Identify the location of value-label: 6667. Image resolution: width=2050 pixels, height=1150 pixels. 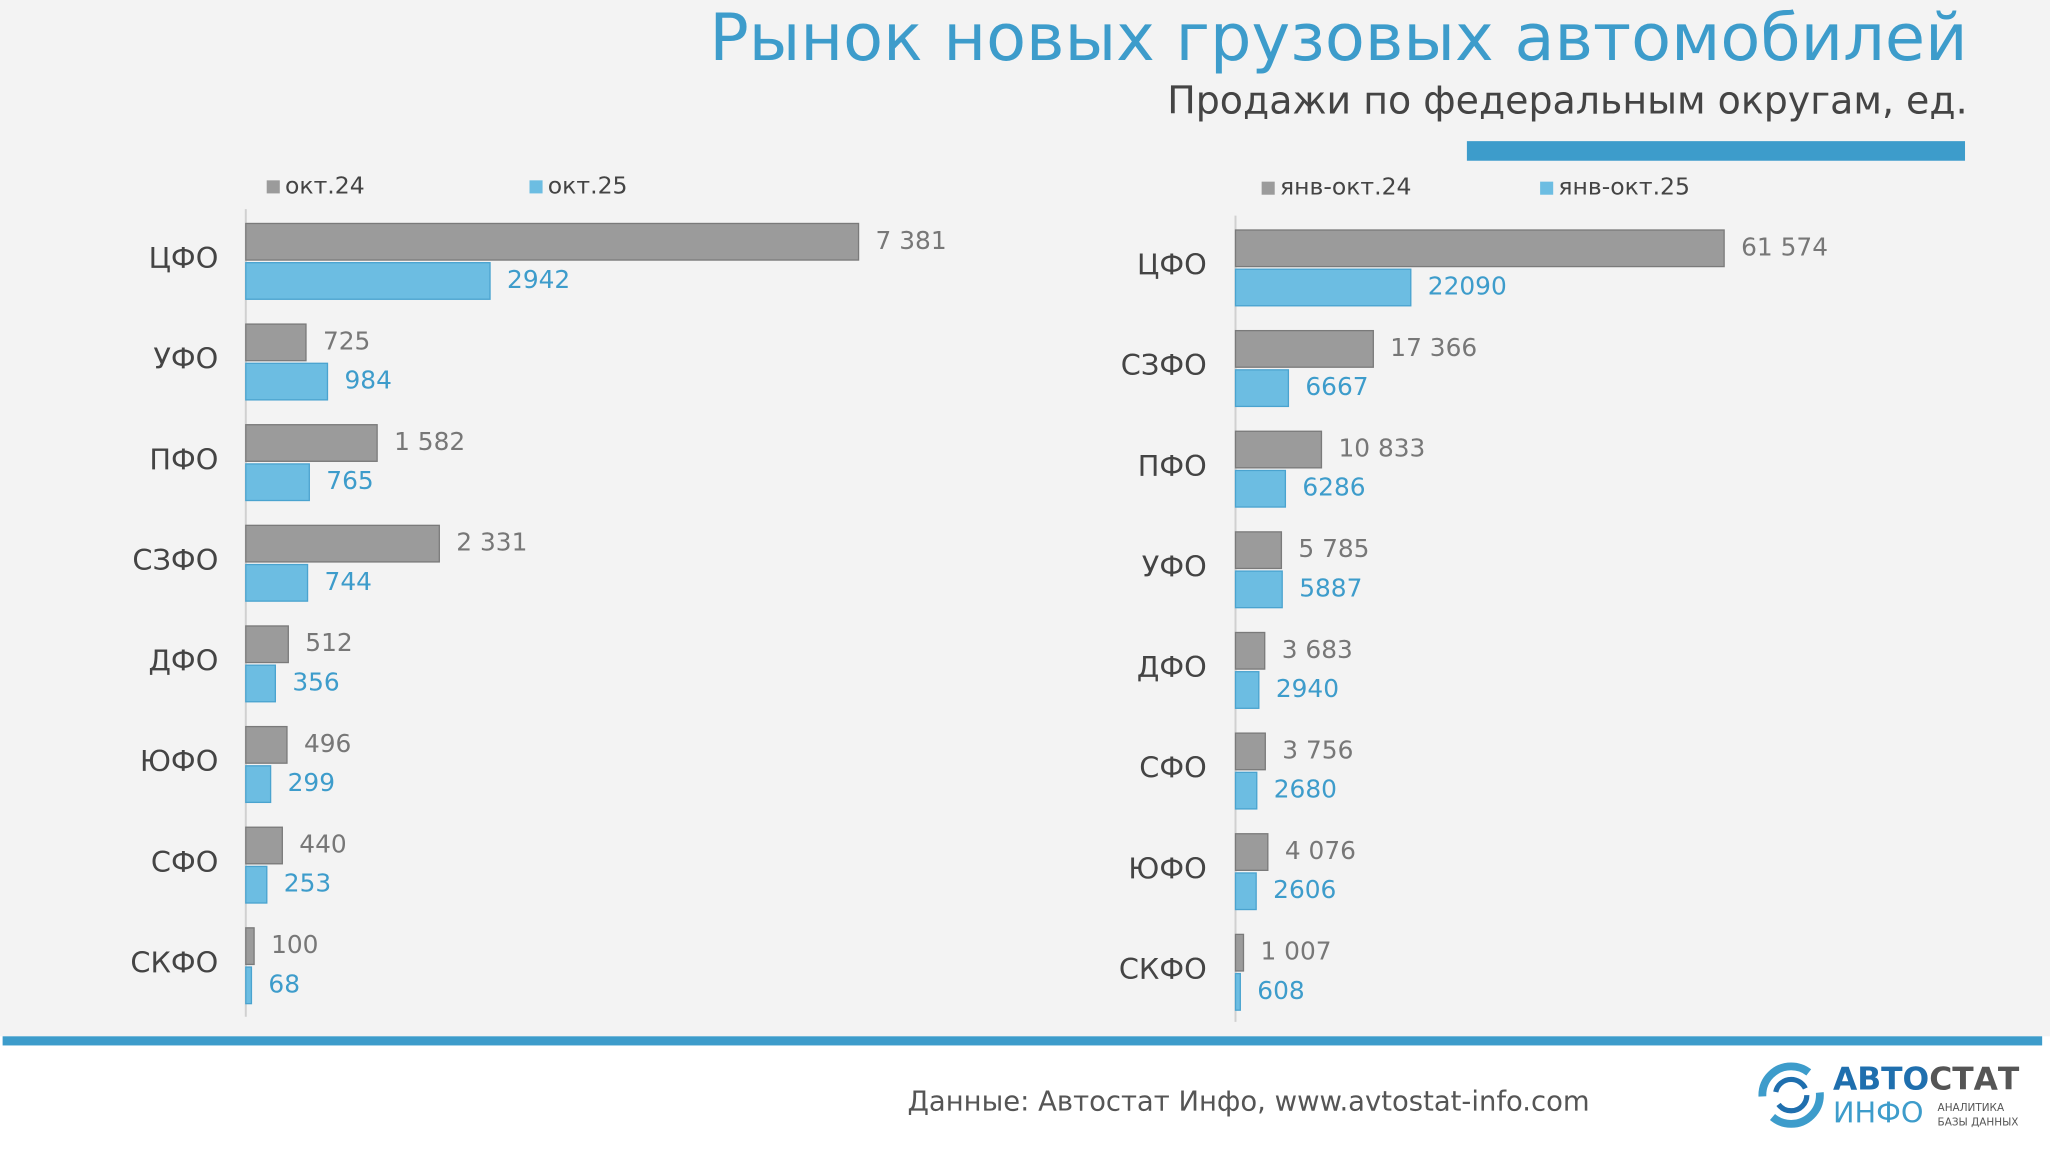
(1336, 386).